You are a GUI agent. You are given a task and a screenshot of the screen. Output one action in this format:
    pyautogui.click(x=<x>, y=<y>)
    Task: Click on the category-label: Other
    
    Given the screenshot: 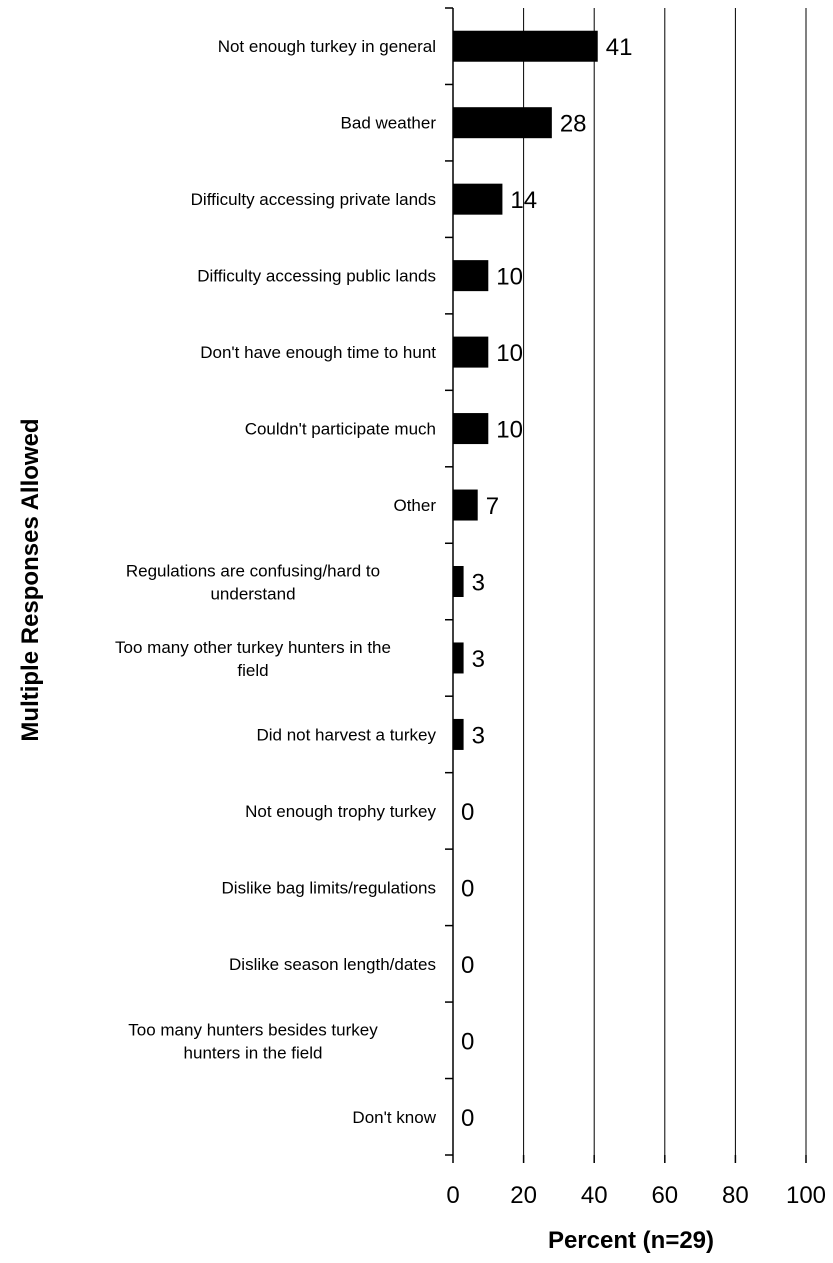 What is the action you would take?
    pyautogui.click(x=414, y=505)
    